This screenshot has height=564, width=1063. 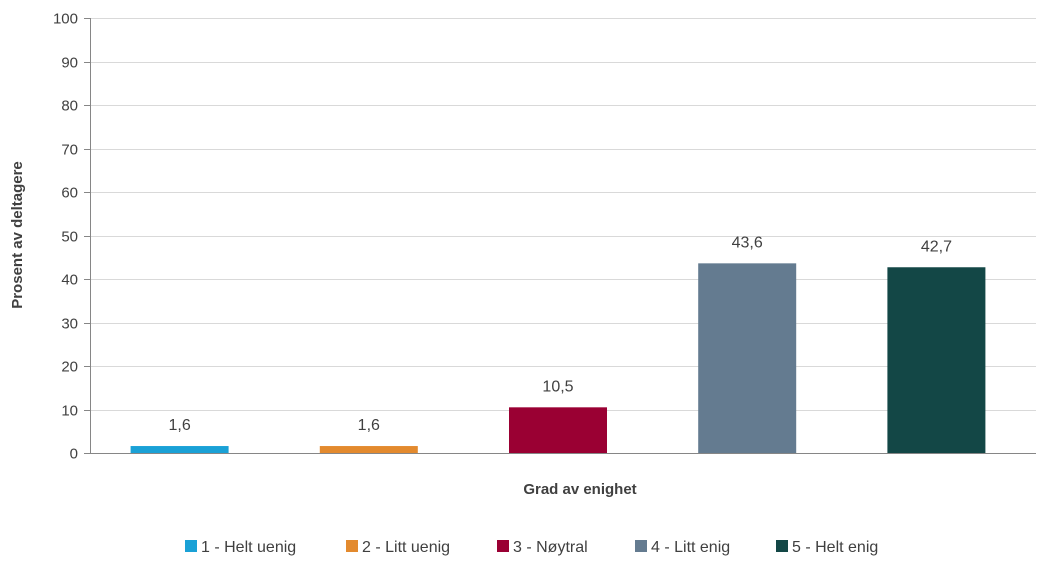 What do you see at coordinates (557, 386) in the screenshot?
I see `data-label-3: 10,5` at bounding box center [557, 386].